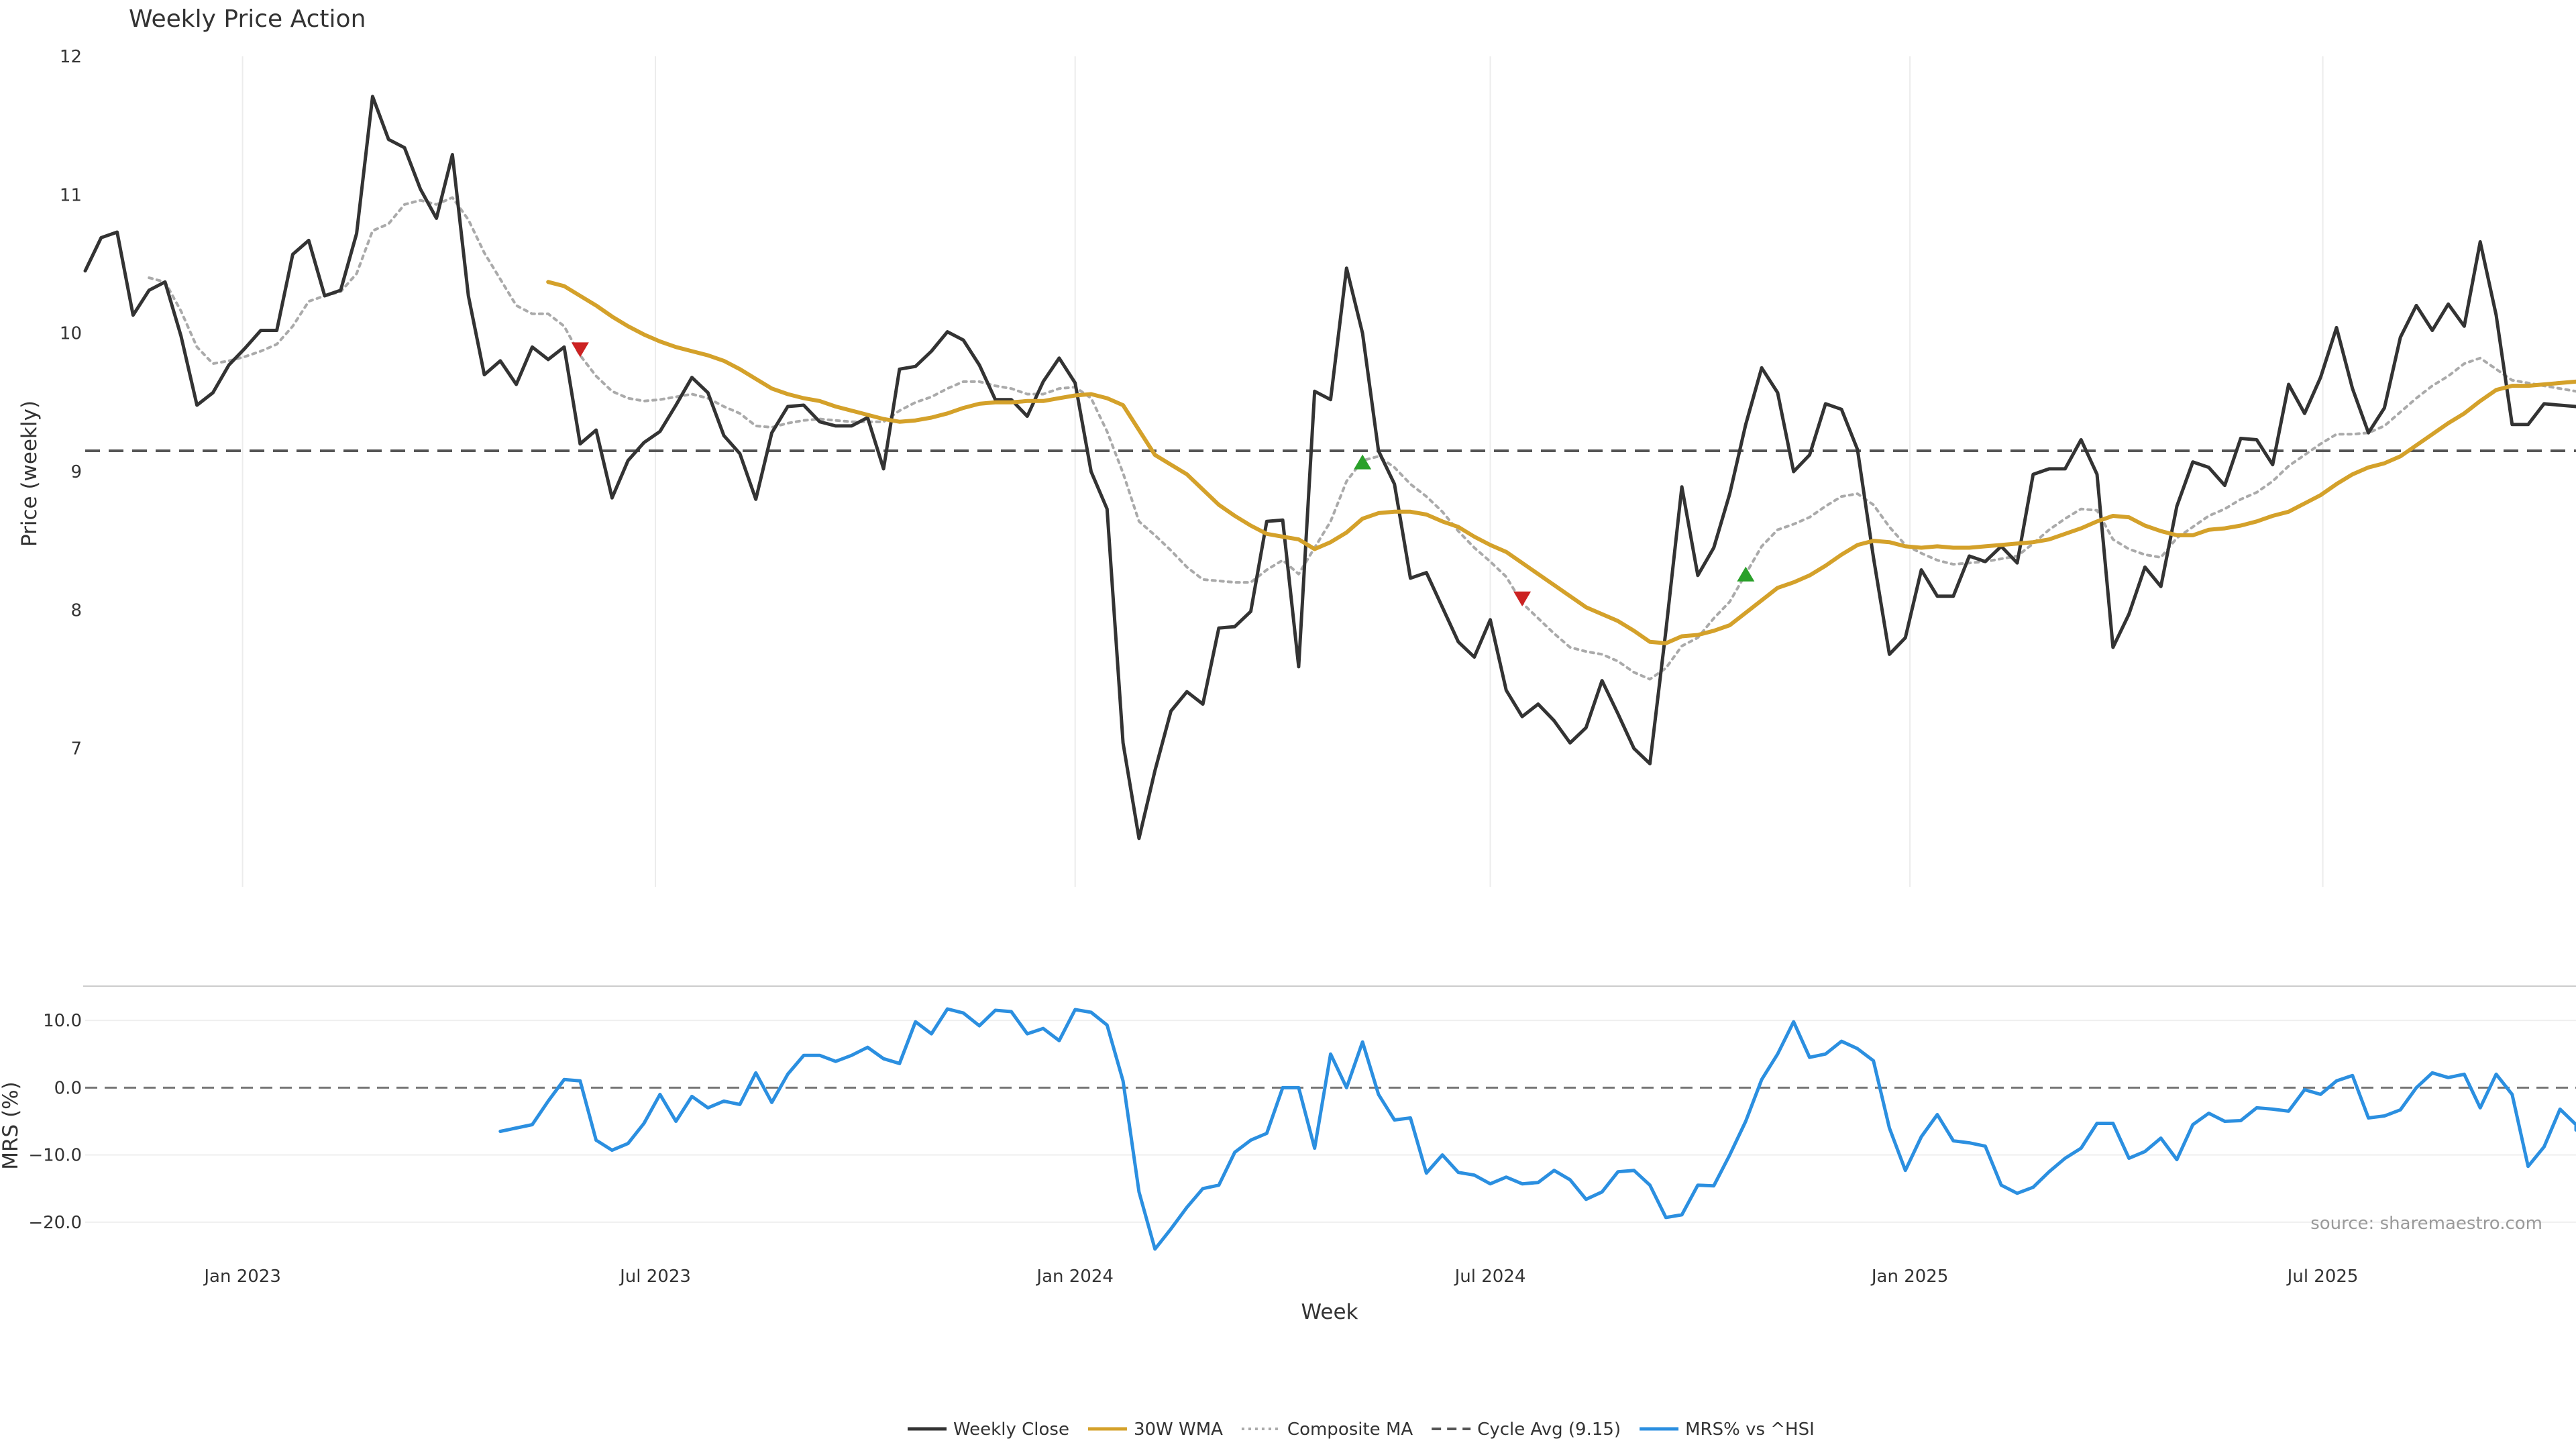 This screenshot has height=1449, width=2576. Describe the element at coordinates (68, 1088) in the screenshot. I see `mrs-y-tick-0-0: 0.0` at that location.